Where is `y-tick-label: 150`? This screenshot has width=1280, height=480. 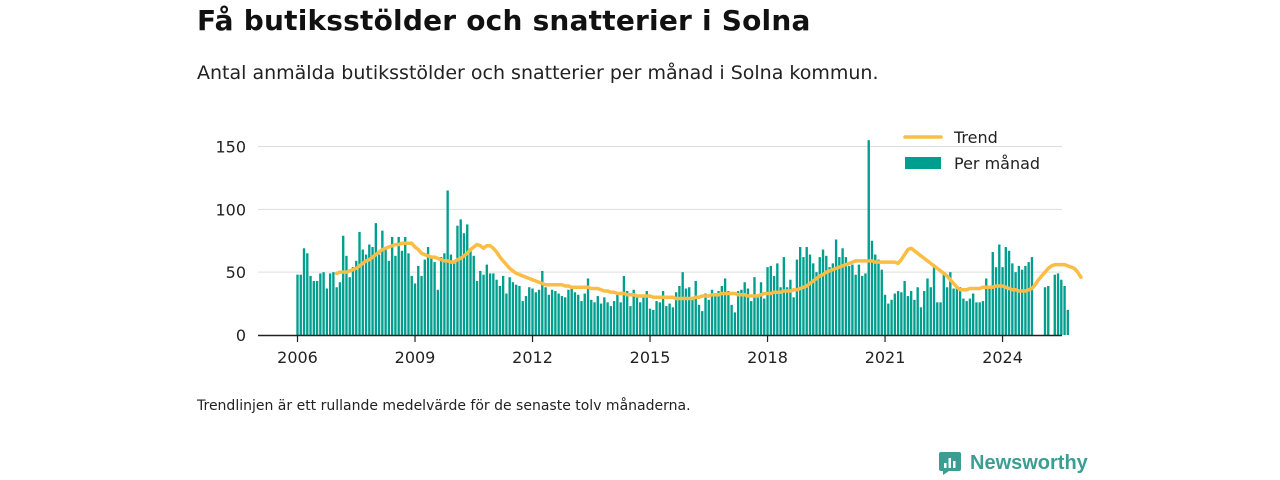 y-tick-label: 150 is located at coordinates (230, 146).